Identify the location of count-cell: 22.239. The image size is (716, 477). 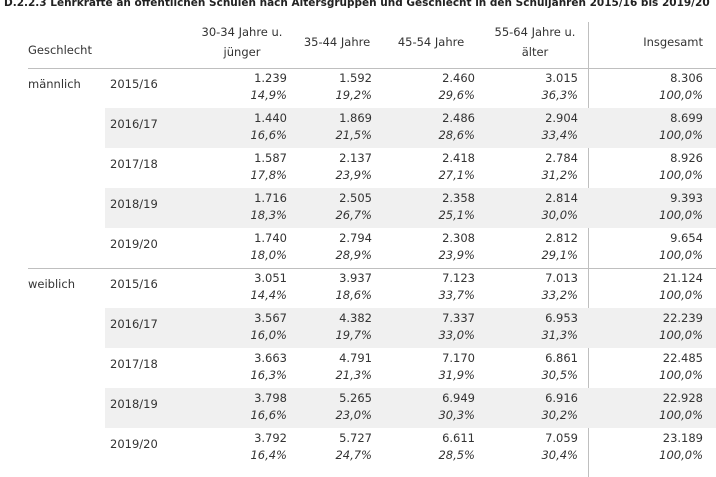
(682, 318).